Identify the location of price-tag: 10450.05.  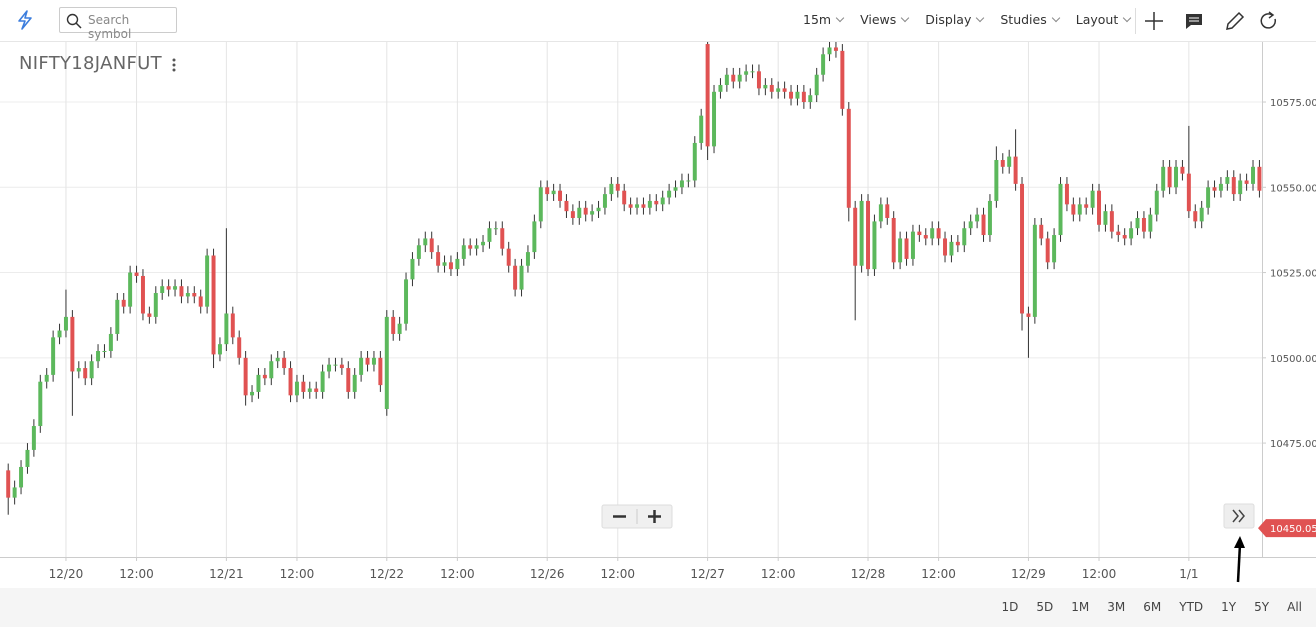
(1287, 528).